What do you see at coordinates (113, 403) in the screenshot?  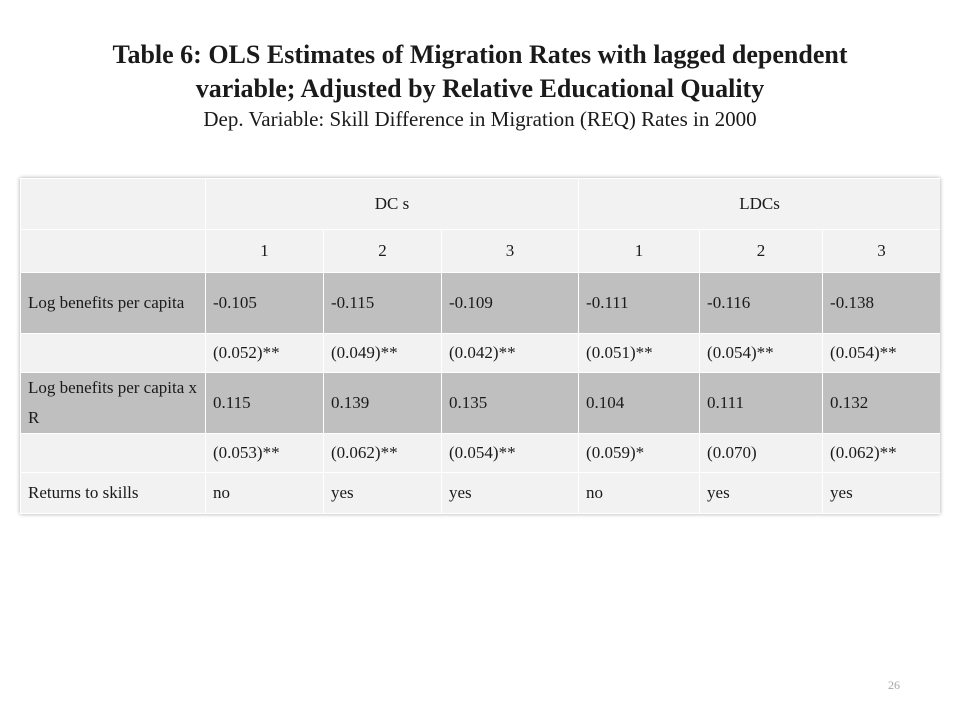 I see `row-label: Log benefits per capita x R` at bounding box center [113, 403].